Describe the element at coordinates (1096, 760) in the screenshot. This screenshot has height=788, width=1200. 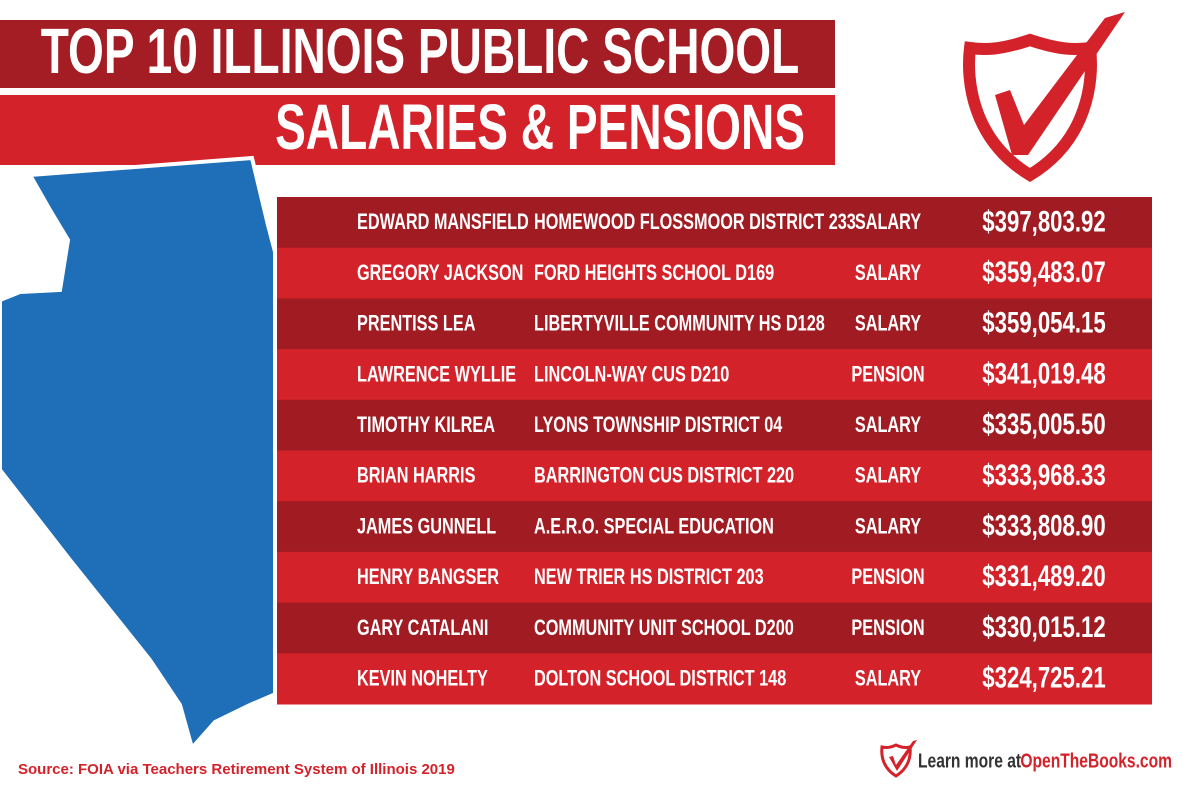
I see `site-link: OpenTheBooks.com` at that location.